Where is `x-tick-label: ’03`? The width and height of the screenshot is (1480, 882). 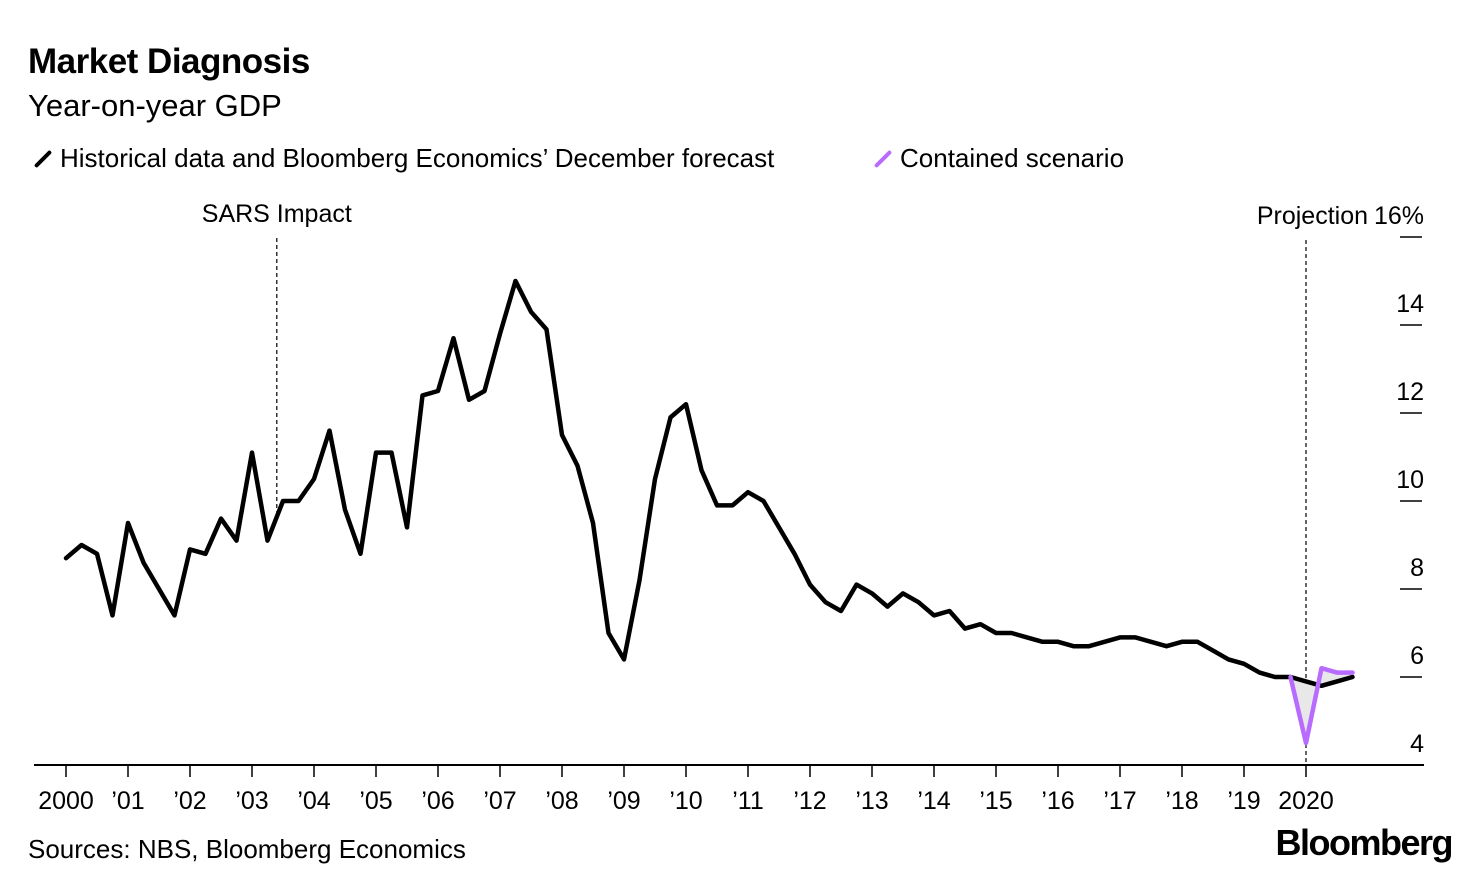
x-tick-label: ’03 is located at coordinates (251, 801).